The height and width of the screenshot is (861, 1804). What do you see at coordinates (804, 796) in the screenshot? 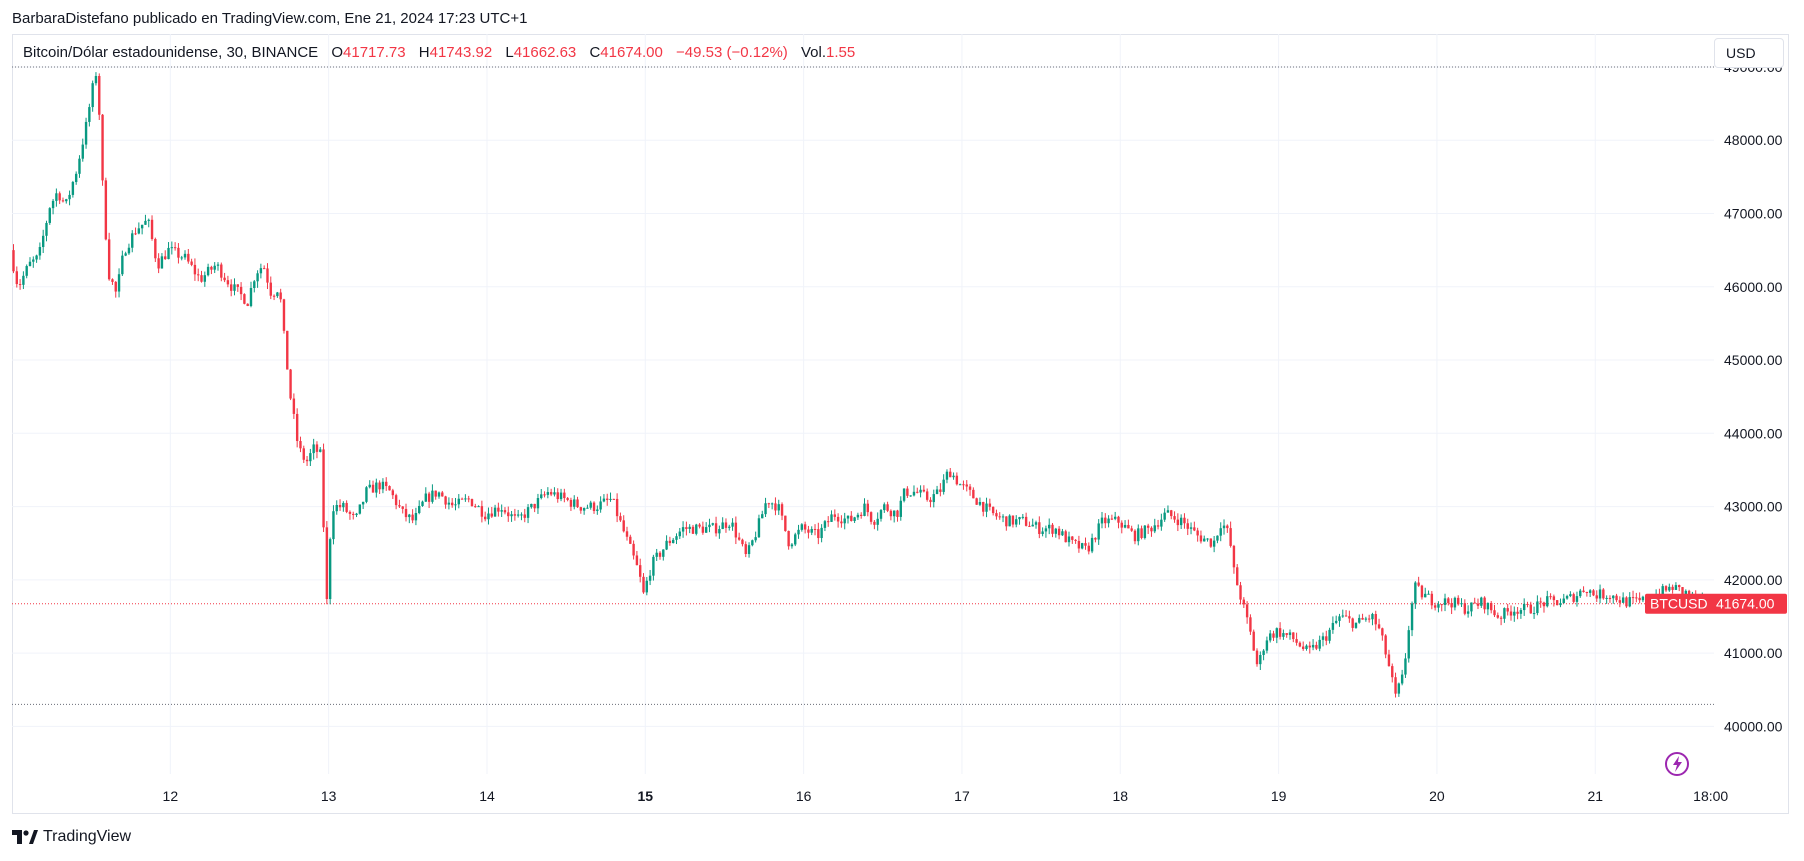
I see `x-tick-label: 16` at bounding box center [804, 796].